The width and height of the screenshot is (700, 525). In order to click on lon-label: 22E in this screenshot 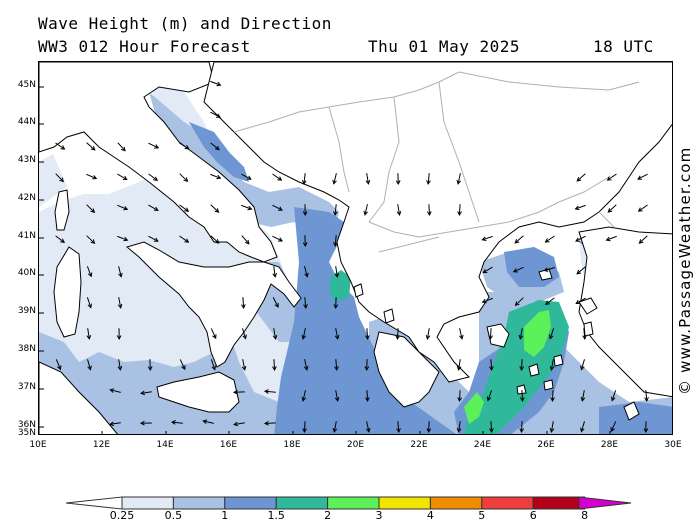, I will do `click(419, 445)`.